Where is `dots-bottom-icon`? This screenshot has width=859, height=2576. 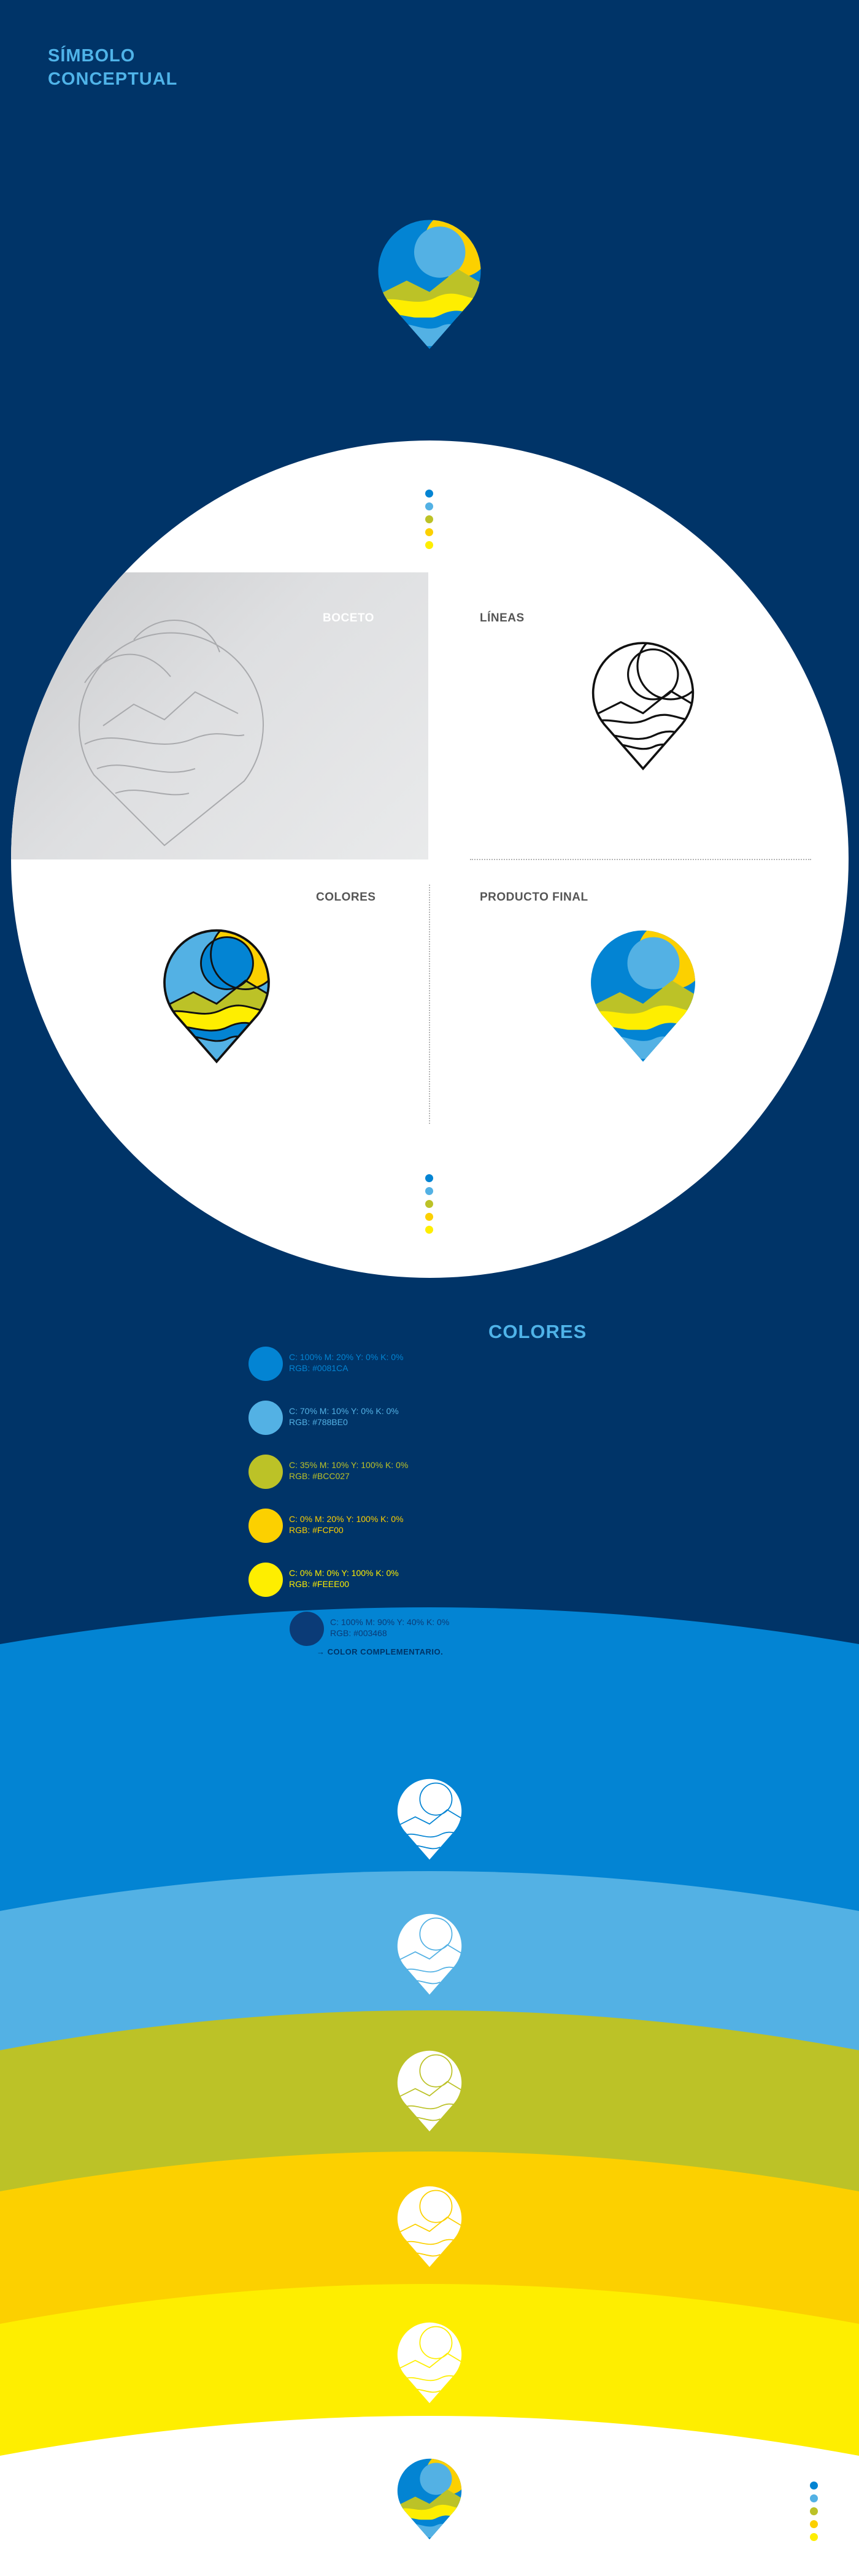 dots-bottom-icon is located at coordinates (429, 1207).